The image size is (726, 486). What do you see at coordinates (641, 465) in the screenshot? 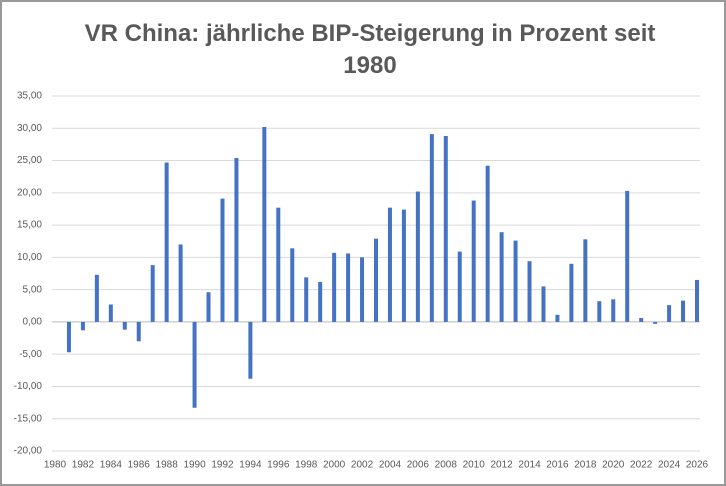
I see `x-tick-label: 2022` at bounding box center [641, 465].